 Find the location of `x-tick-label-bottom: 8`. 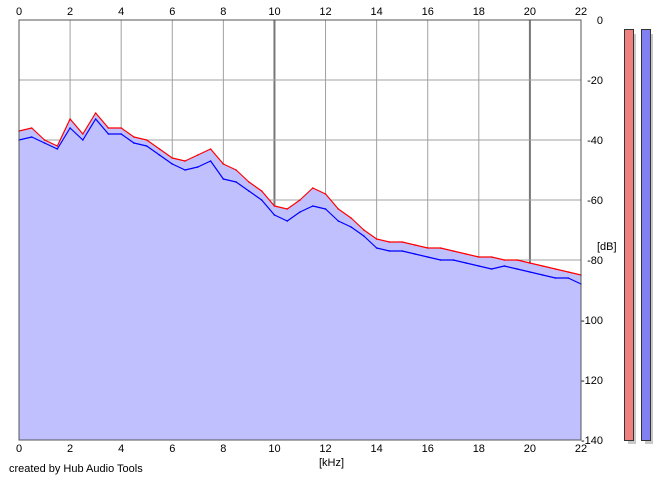

x-tick-label-bottom: 8 is located at coordinates (223, 449).